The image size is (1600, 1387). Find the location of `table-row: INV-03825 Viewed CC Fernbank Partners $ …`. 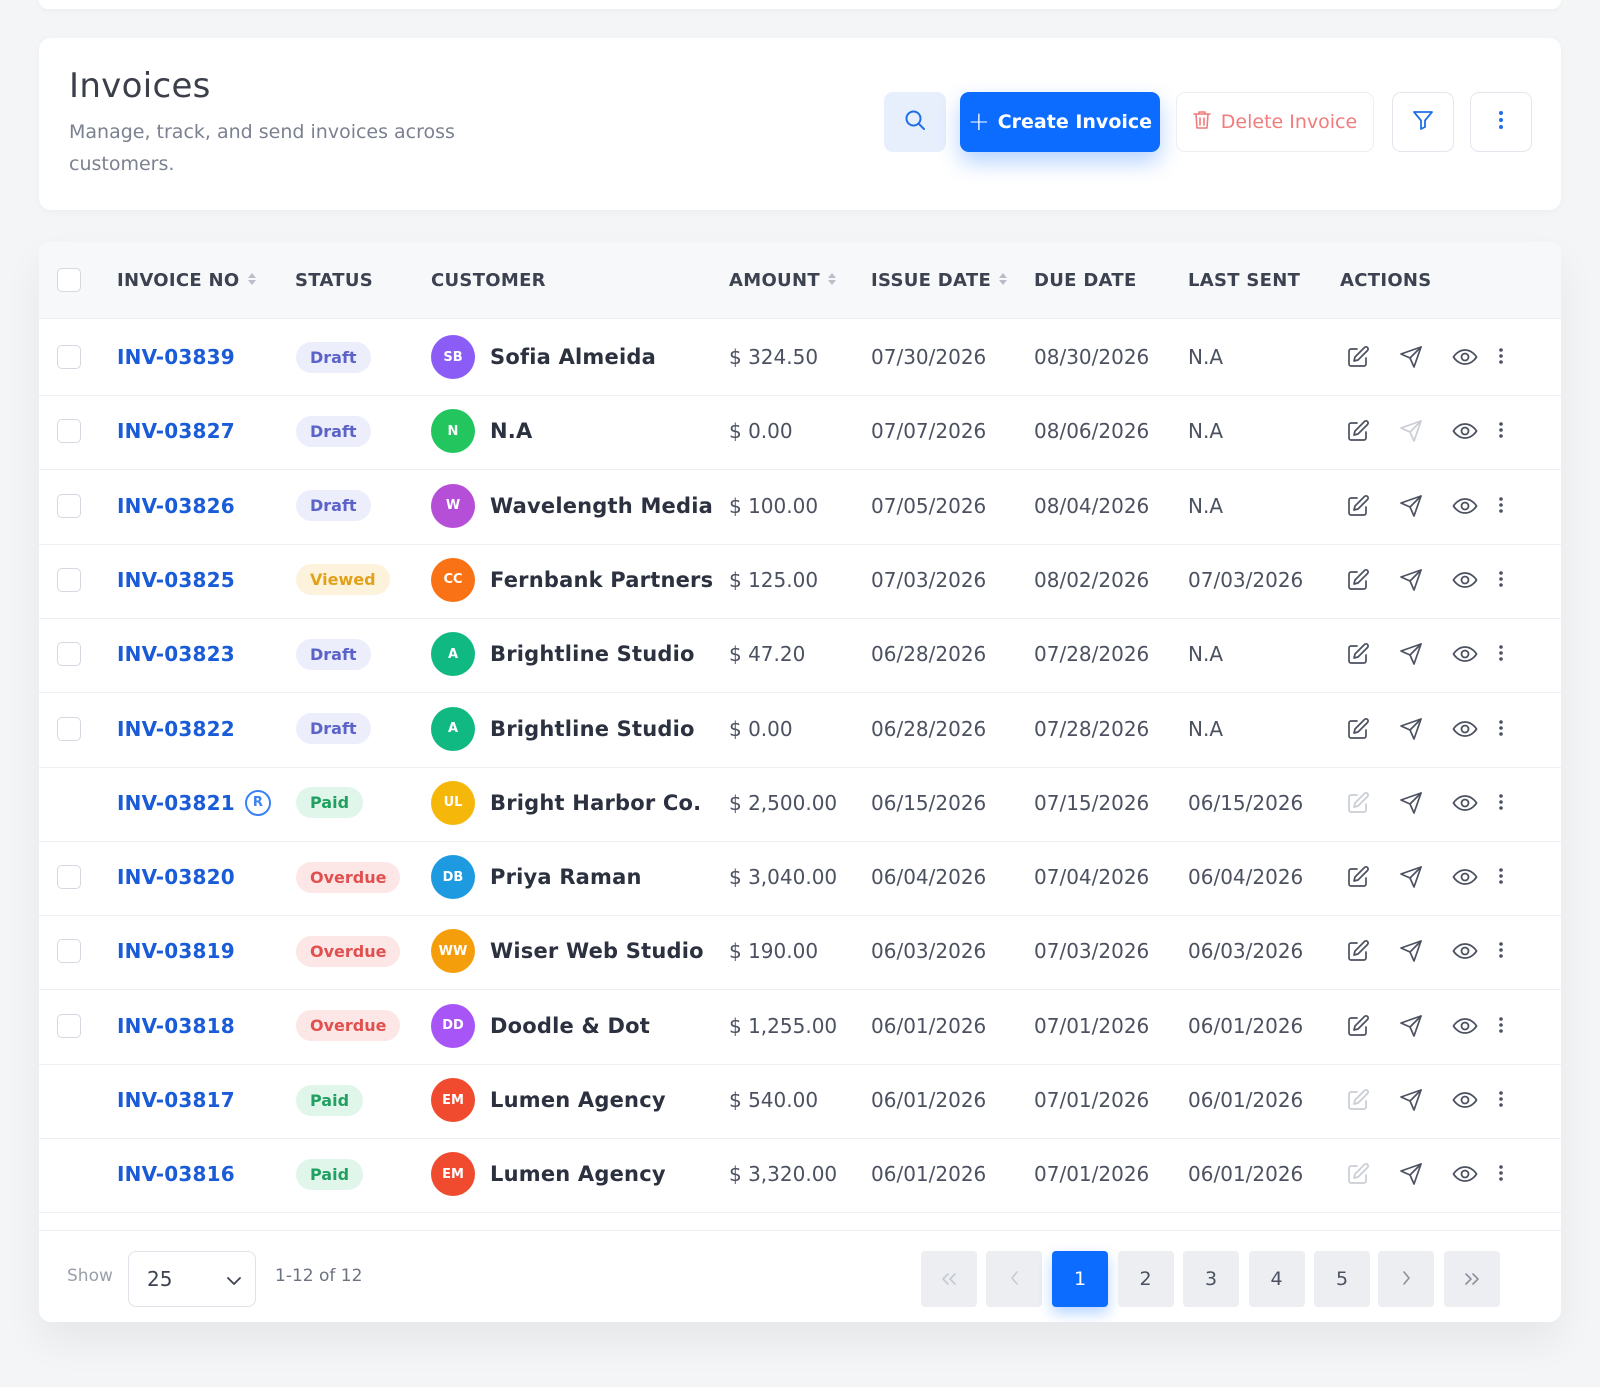

table-row: INV-03825 Viewed CC Fernbank Partners $ … is located at coordinates (800, 580).